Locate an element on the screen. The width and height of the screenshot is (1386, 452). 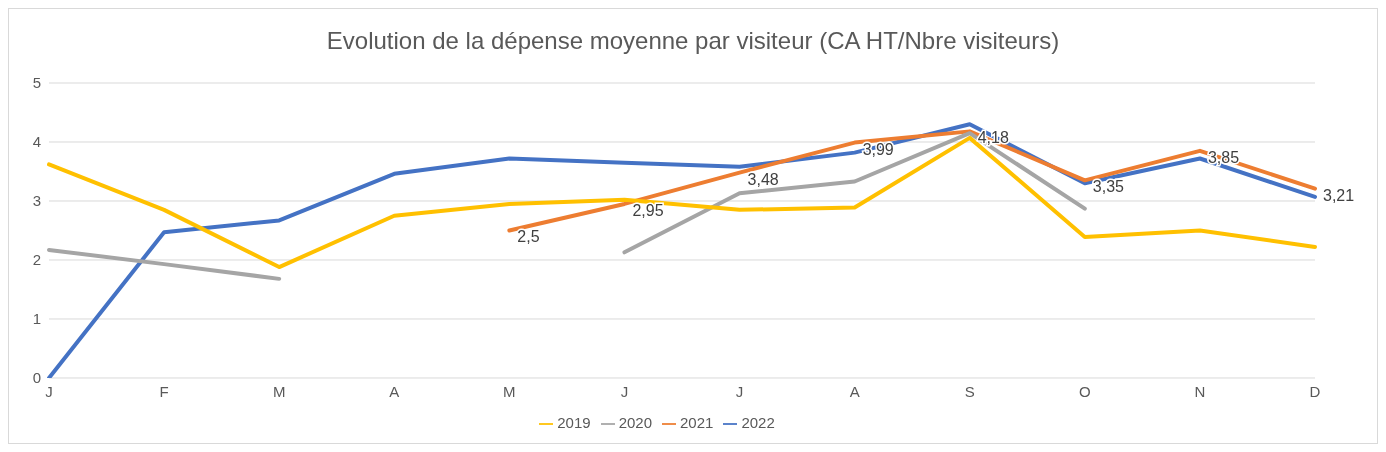
y-tick-label: 5 is located at coordinates (36, 83).